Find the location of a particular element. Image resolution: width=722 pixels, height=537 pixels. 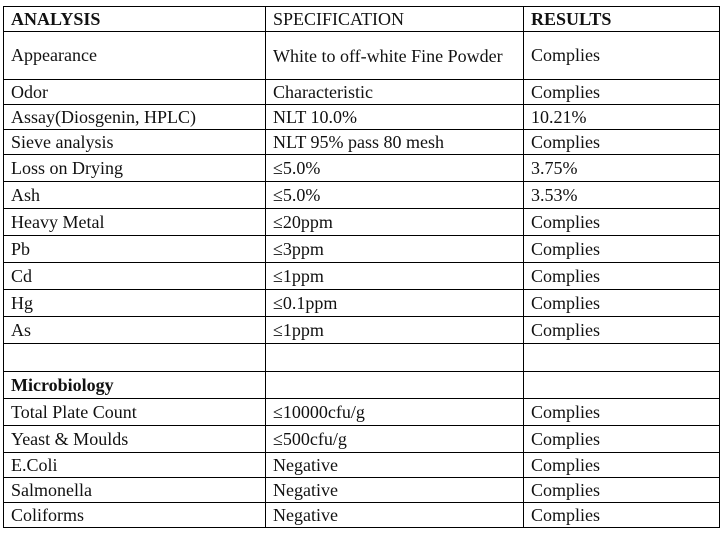

table-row: Loss on Drying ≤5.0% 3.75% is located at coordinates (361, 168).